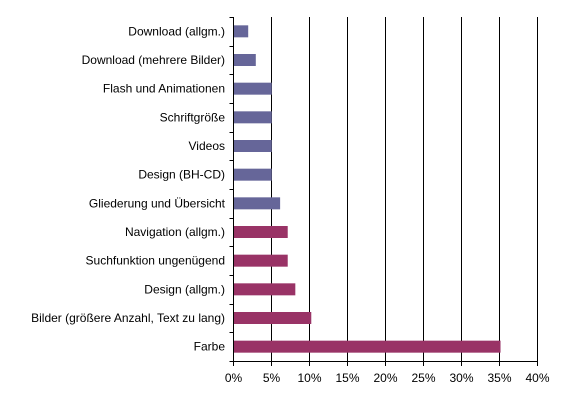 The width and height of the screenshot is (570, 409). What do you see at coordinates (176, 31) in the screenshot?
I see `category-label: Download (allgm.)` at bounding box center [176, 31].